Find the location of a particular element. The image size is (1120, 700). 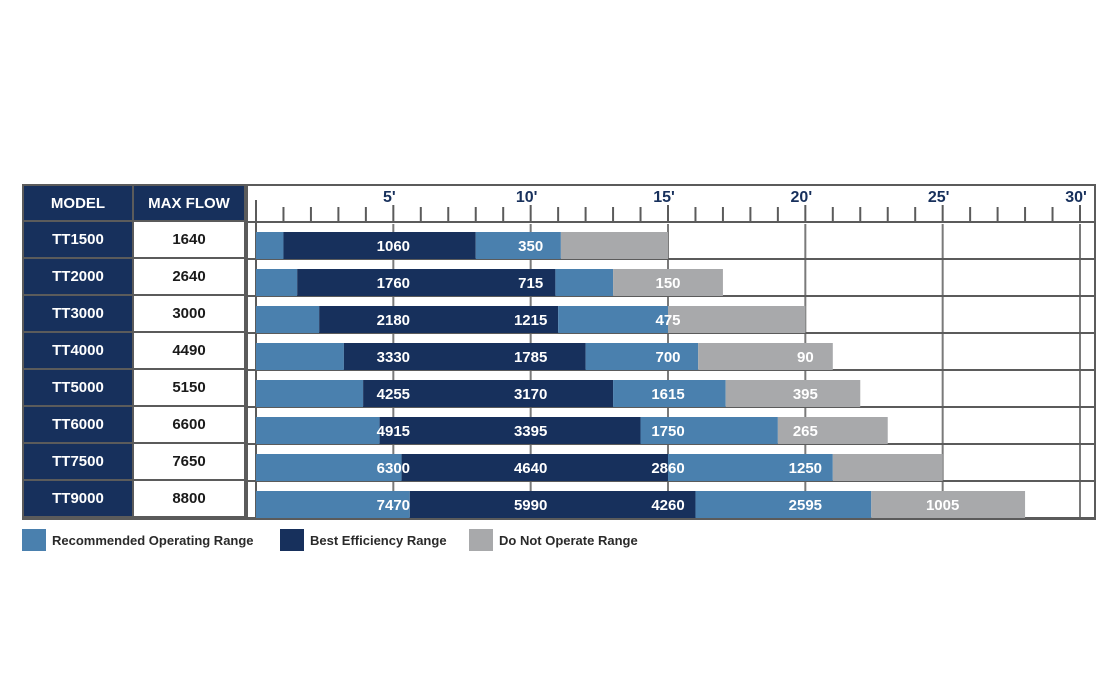

data-label: 2595 is located at coordinates (805, 505).